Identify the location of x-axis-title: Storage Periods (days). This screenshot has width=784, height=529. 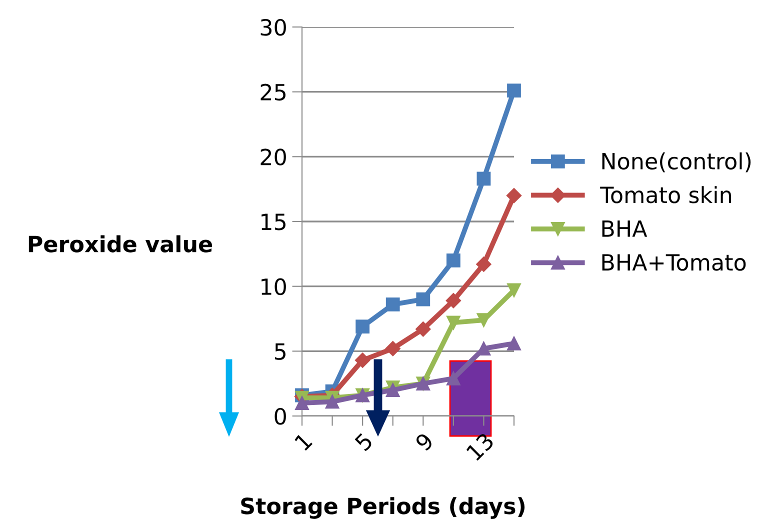
(383, 508).